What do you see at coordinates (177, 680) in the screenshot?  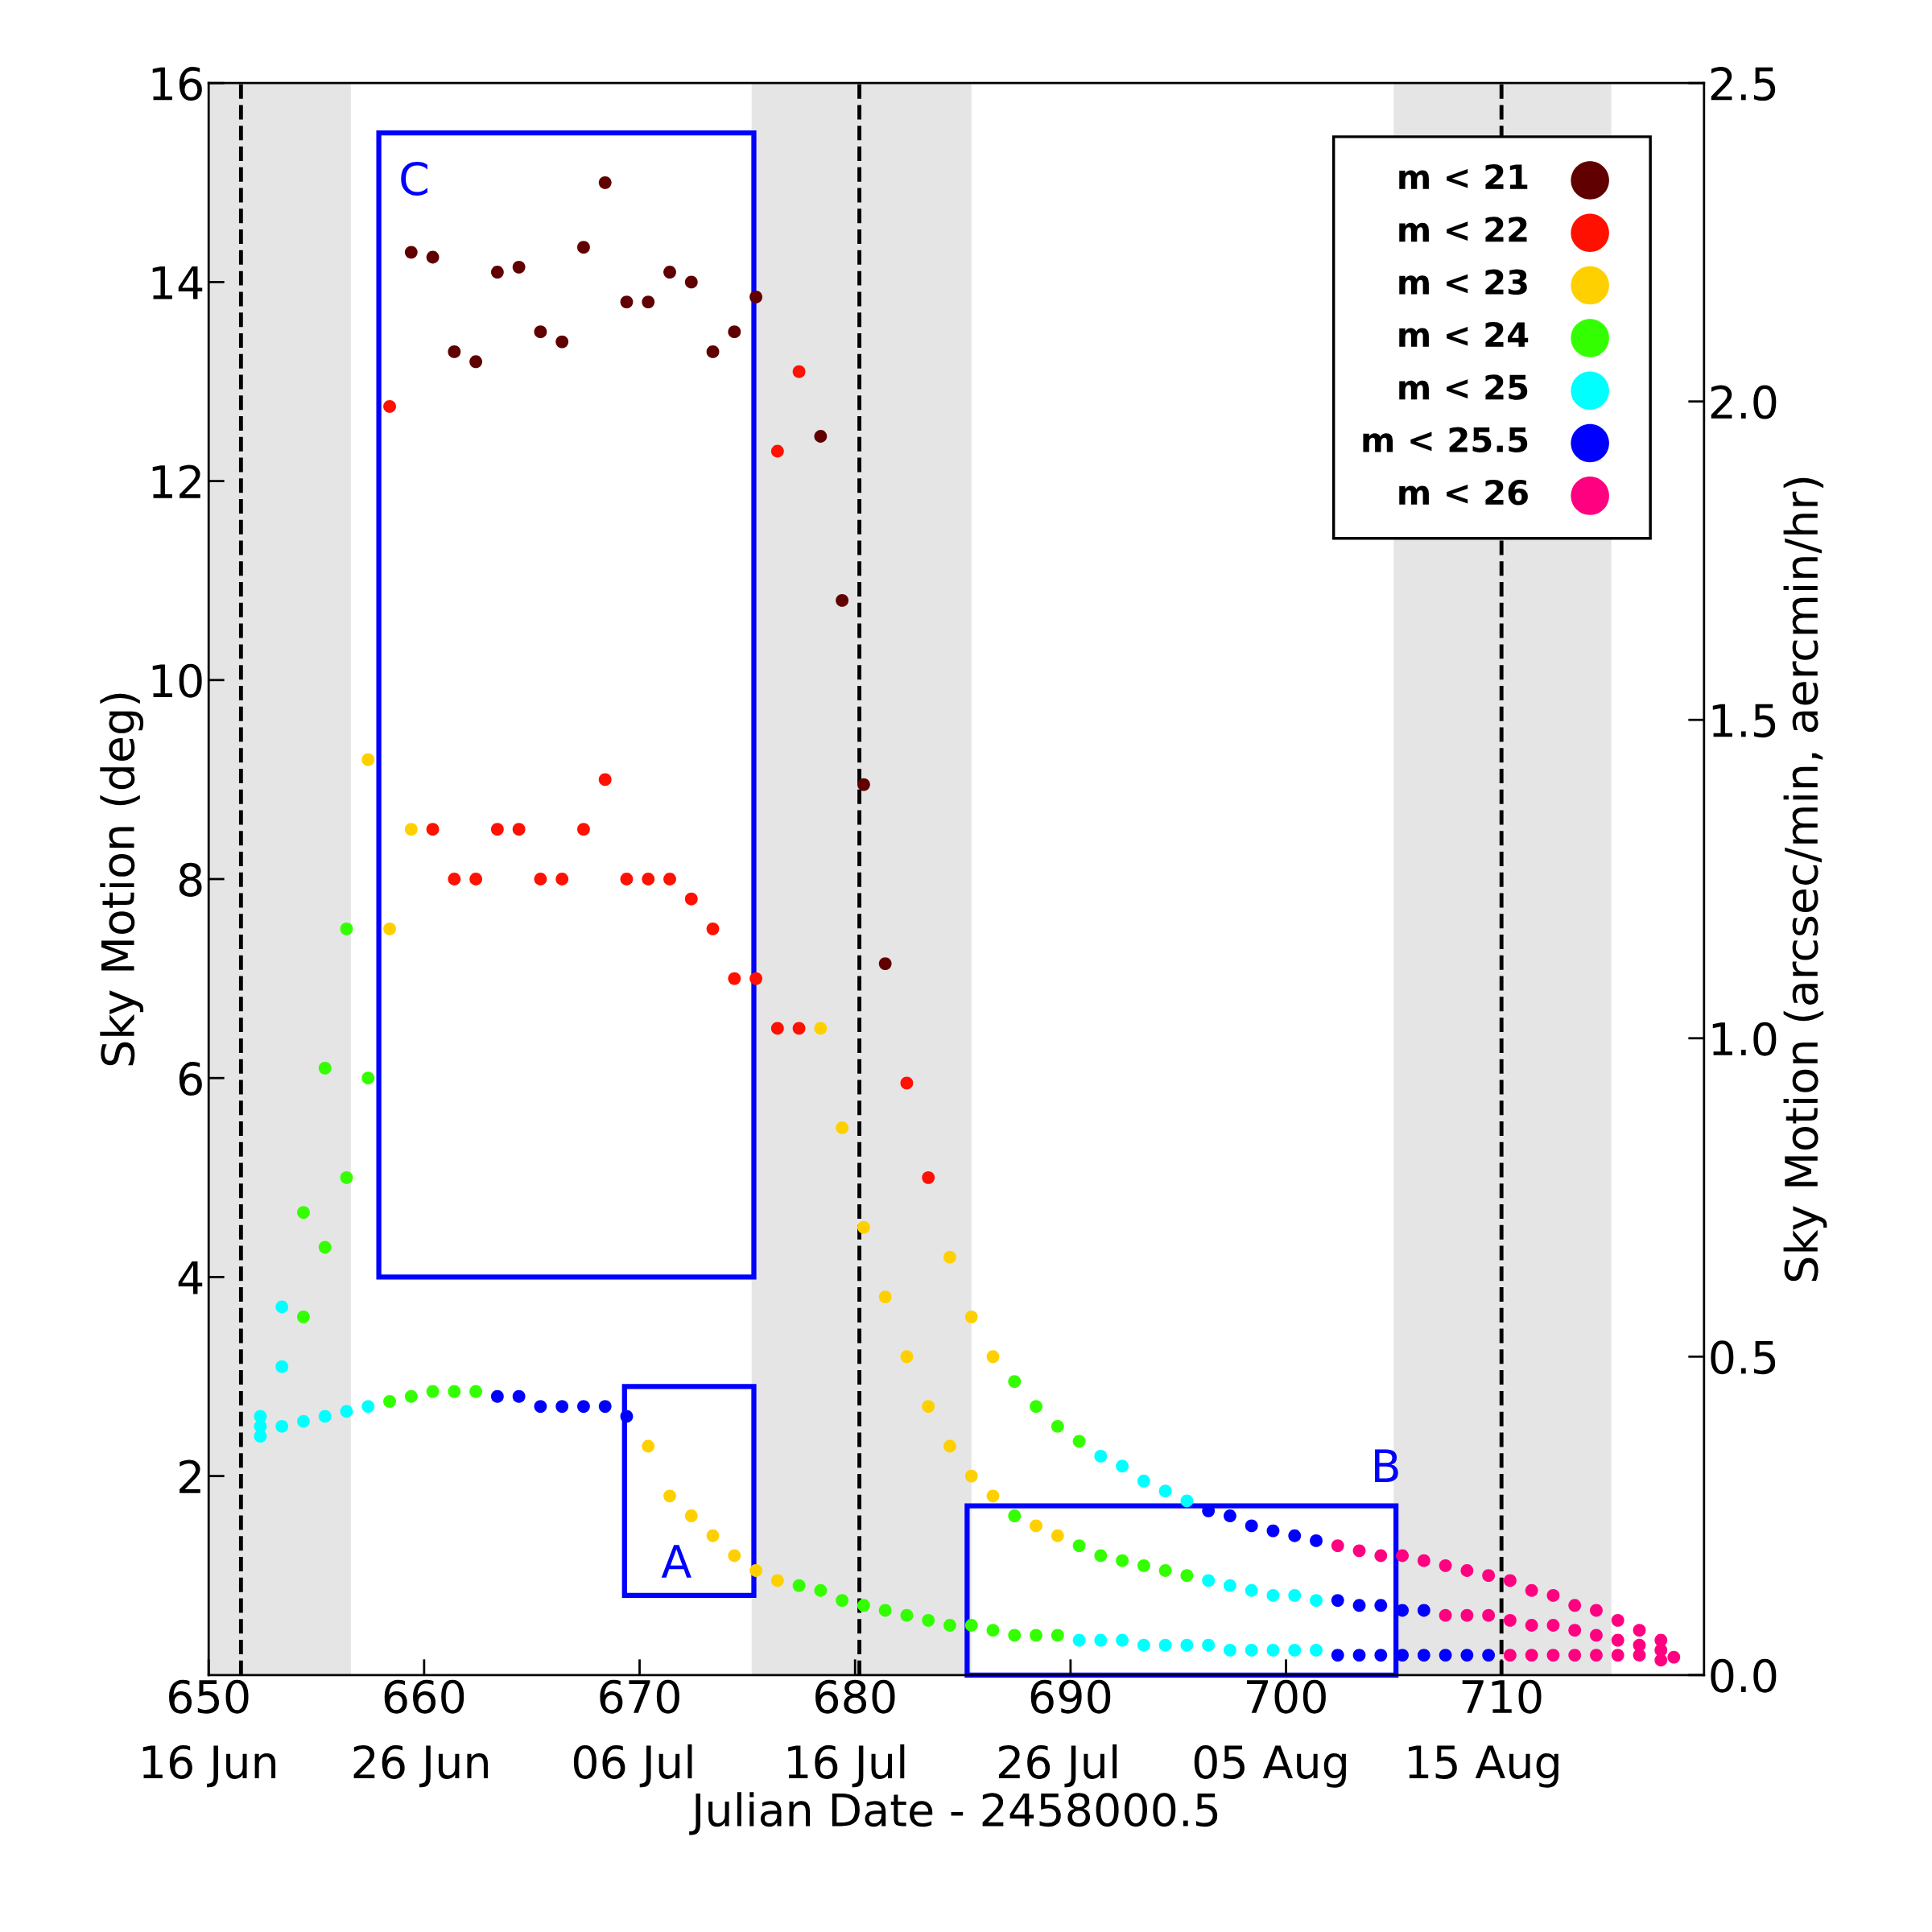 I see `y-tick-label: 10` at bounding box center [177, 680].